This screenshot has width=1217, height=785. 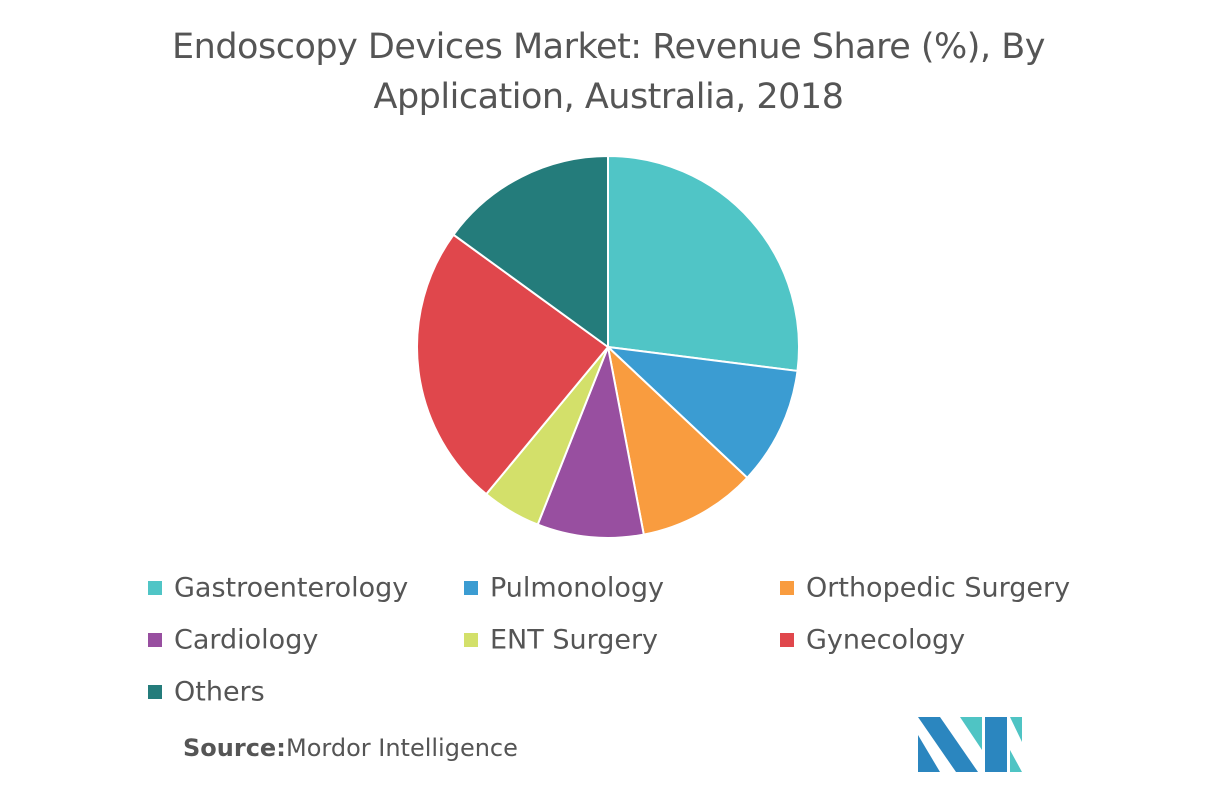 What do you see at coordinates (885, 640) in the screenshot?
I see `legend-label: Gynecology` at bounding box center [885, 640].